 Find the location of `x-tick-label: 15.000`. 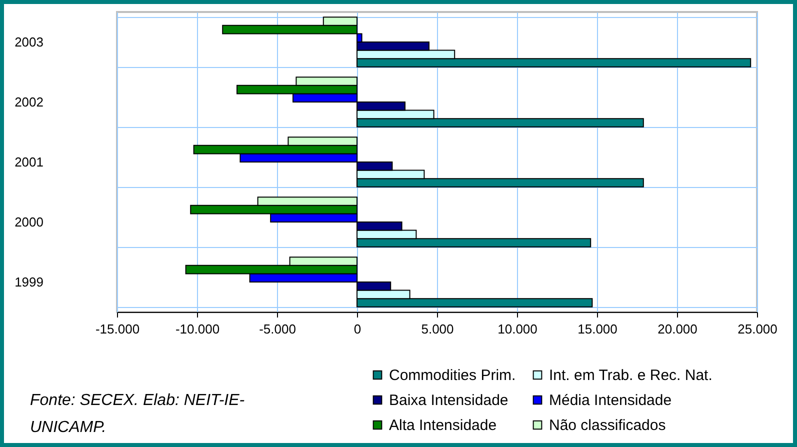

x-tick-label: 15.000 is located at coordinates (598, 329).